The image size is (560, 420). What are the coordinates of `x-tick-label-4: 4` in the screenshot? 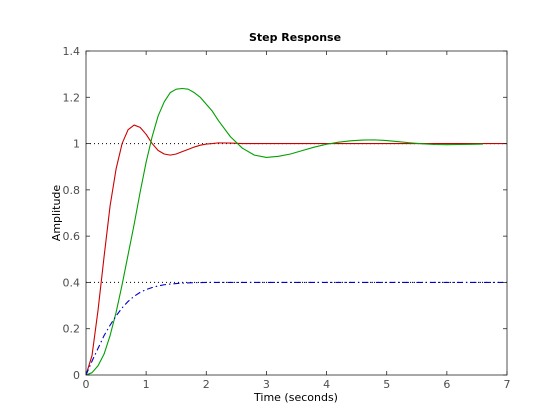 It's located at (326, 384).